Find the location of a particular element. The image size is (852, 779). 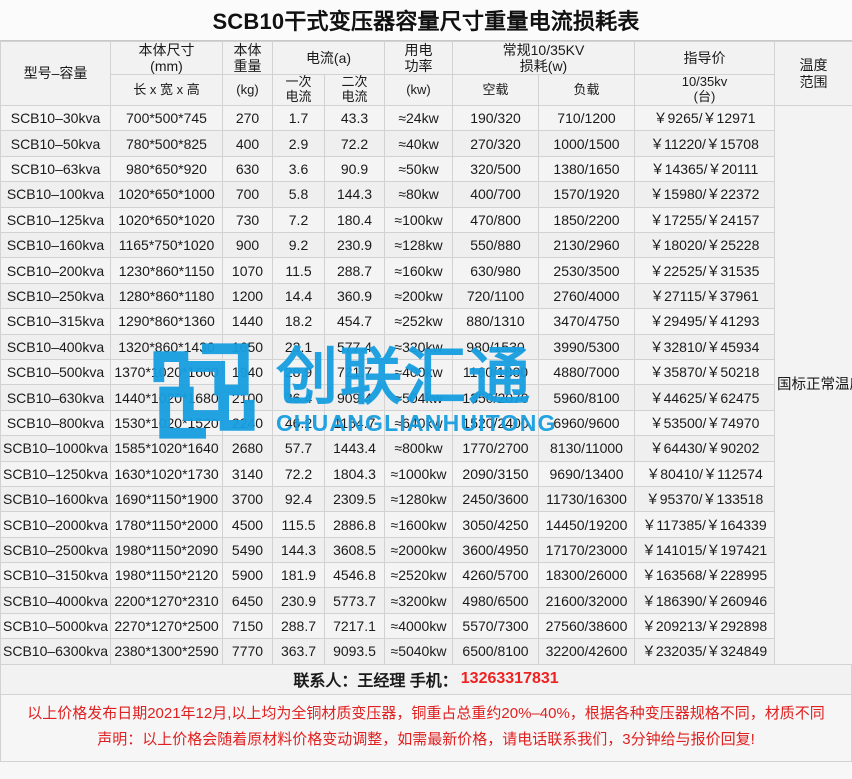

header-price-sub-1: 10/35kv is located at coordinates (704, 82).